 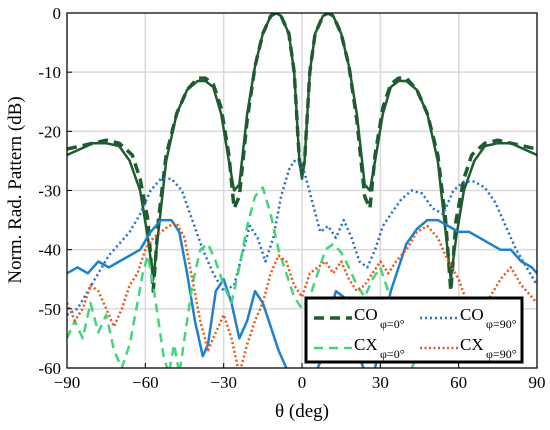 What do you see at coordinates (57, 13) in the screenshot?
I see `y-tick-label: 0` at bounding box center [57, 13].